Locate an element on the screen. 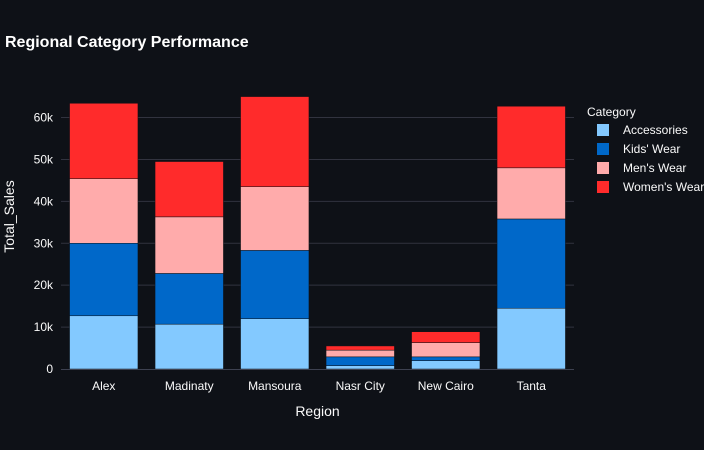 Image resolution: width=704 pixels, height=450 pixels. y-tick-label: 20k is located at coordinates (44, 285).